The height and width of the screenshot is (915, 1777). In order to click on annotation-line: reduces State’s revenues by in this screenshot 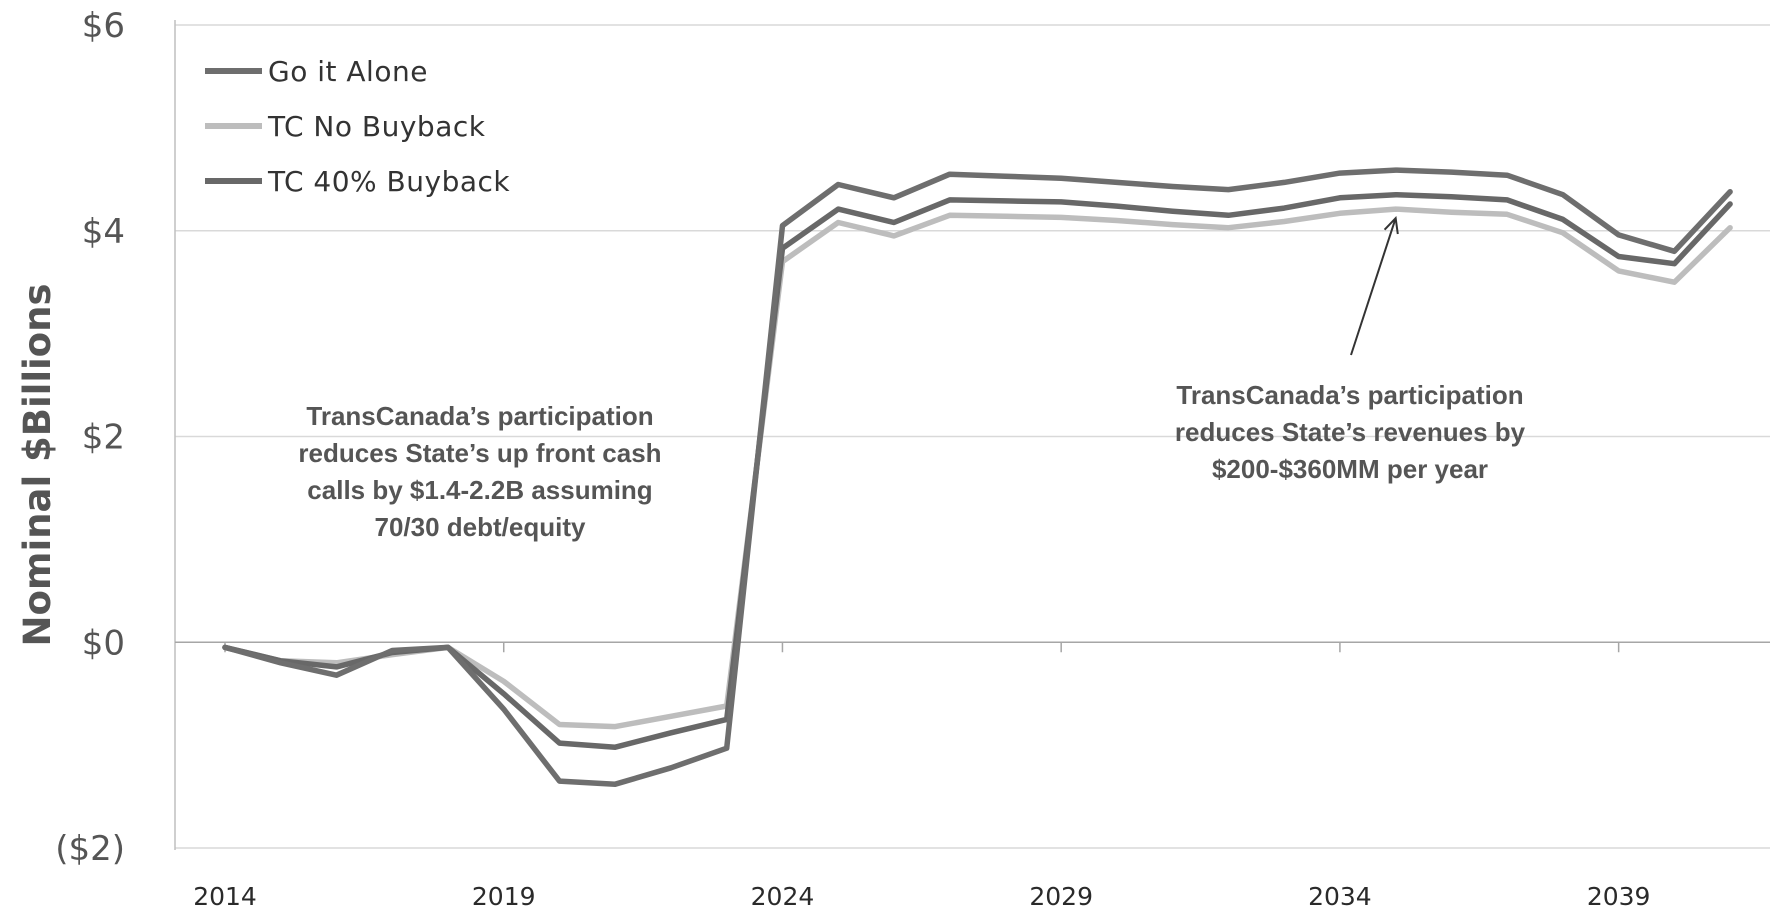, I will do `click(1350, 432)`.